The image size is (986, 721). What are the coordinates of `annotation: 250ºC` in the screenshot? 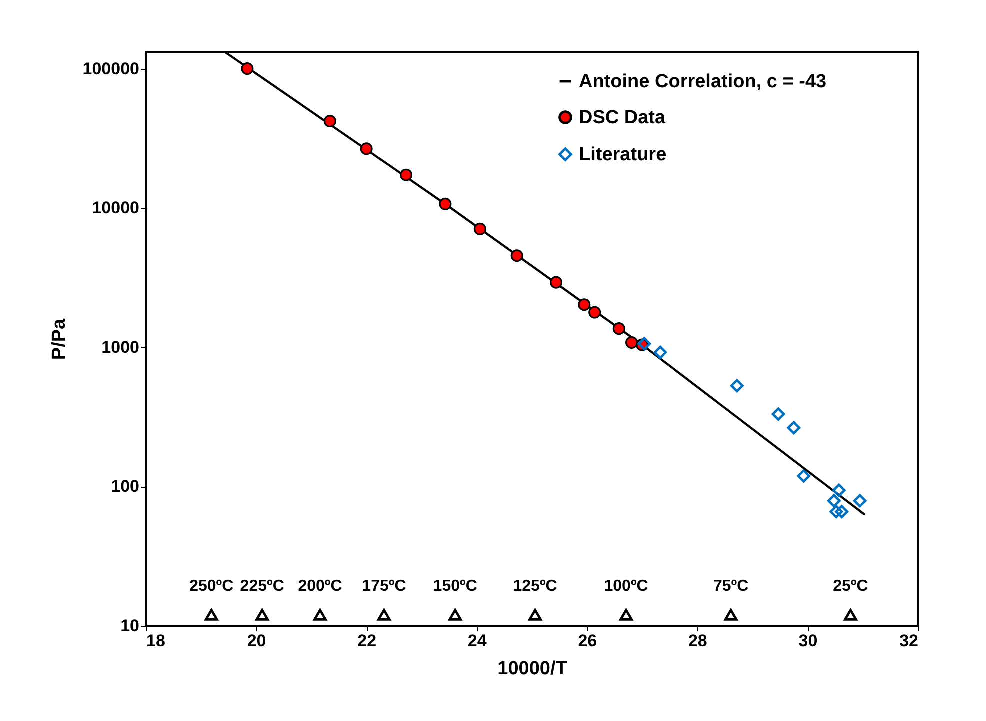 It's located at (212, 586).